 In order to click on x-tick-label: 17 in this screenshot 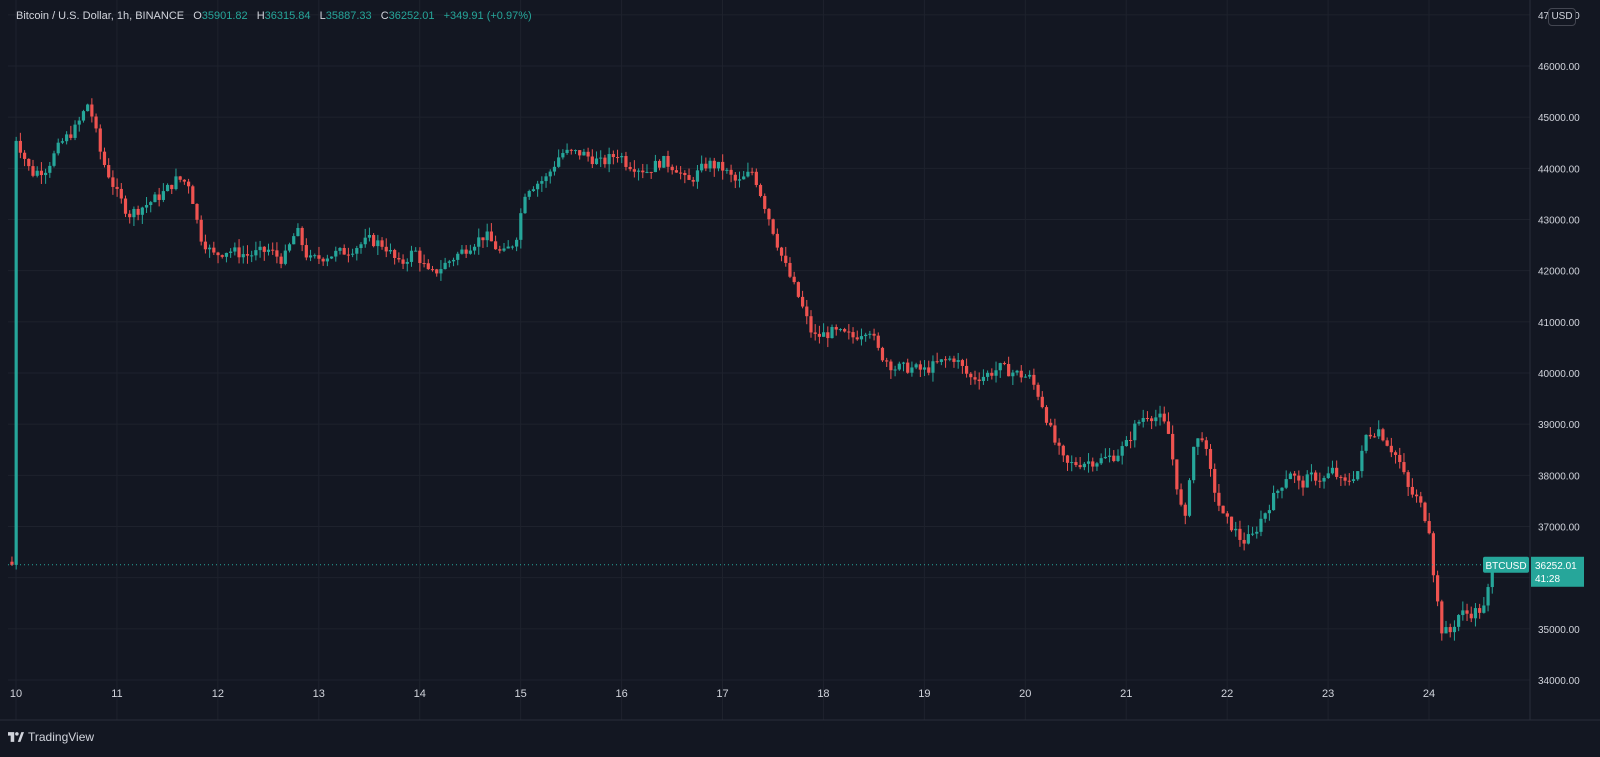, I will do `click(722, 694)`.